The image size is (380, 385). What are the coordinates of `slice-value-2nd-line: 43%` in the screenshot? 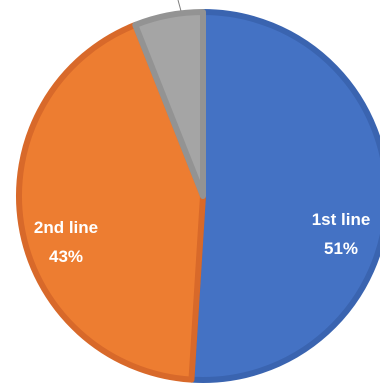 It's located at (66, 256).